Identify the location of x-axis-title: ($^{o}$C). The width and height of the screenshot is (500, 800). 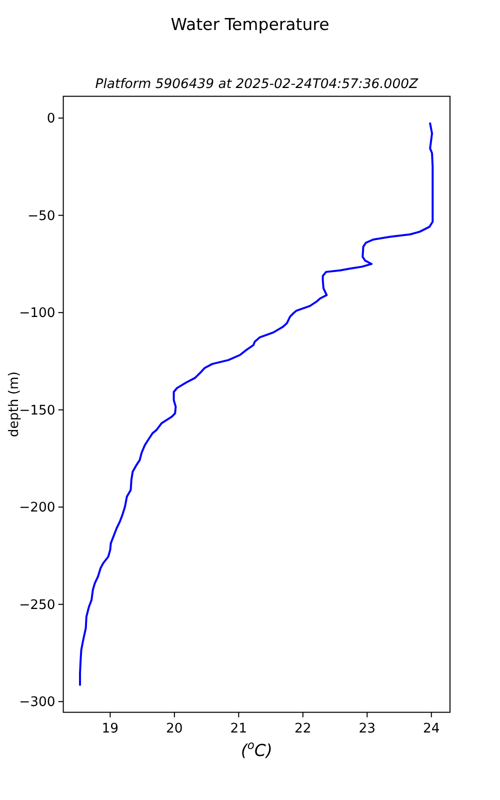
(256, 749).